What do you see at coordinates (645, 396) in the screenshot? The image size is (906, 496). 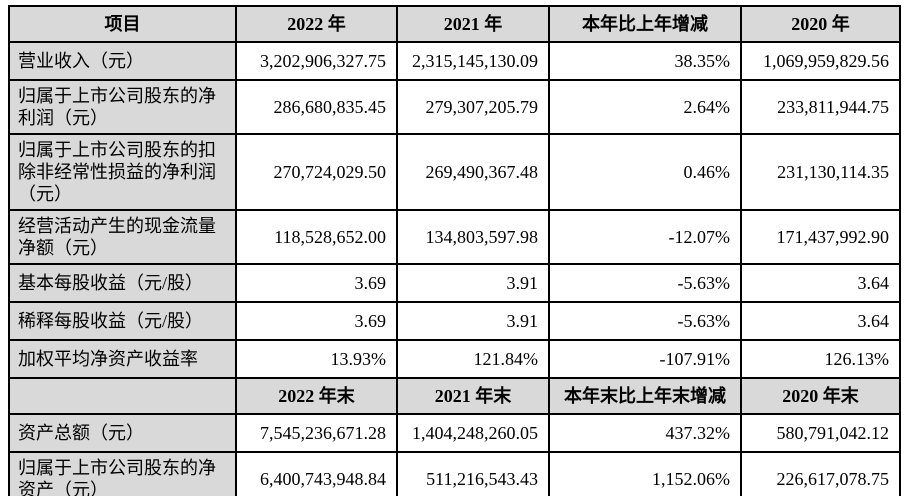 I see `column-header-yearend-change: 本年末比上年末增减` at bounding box center [645, 396].